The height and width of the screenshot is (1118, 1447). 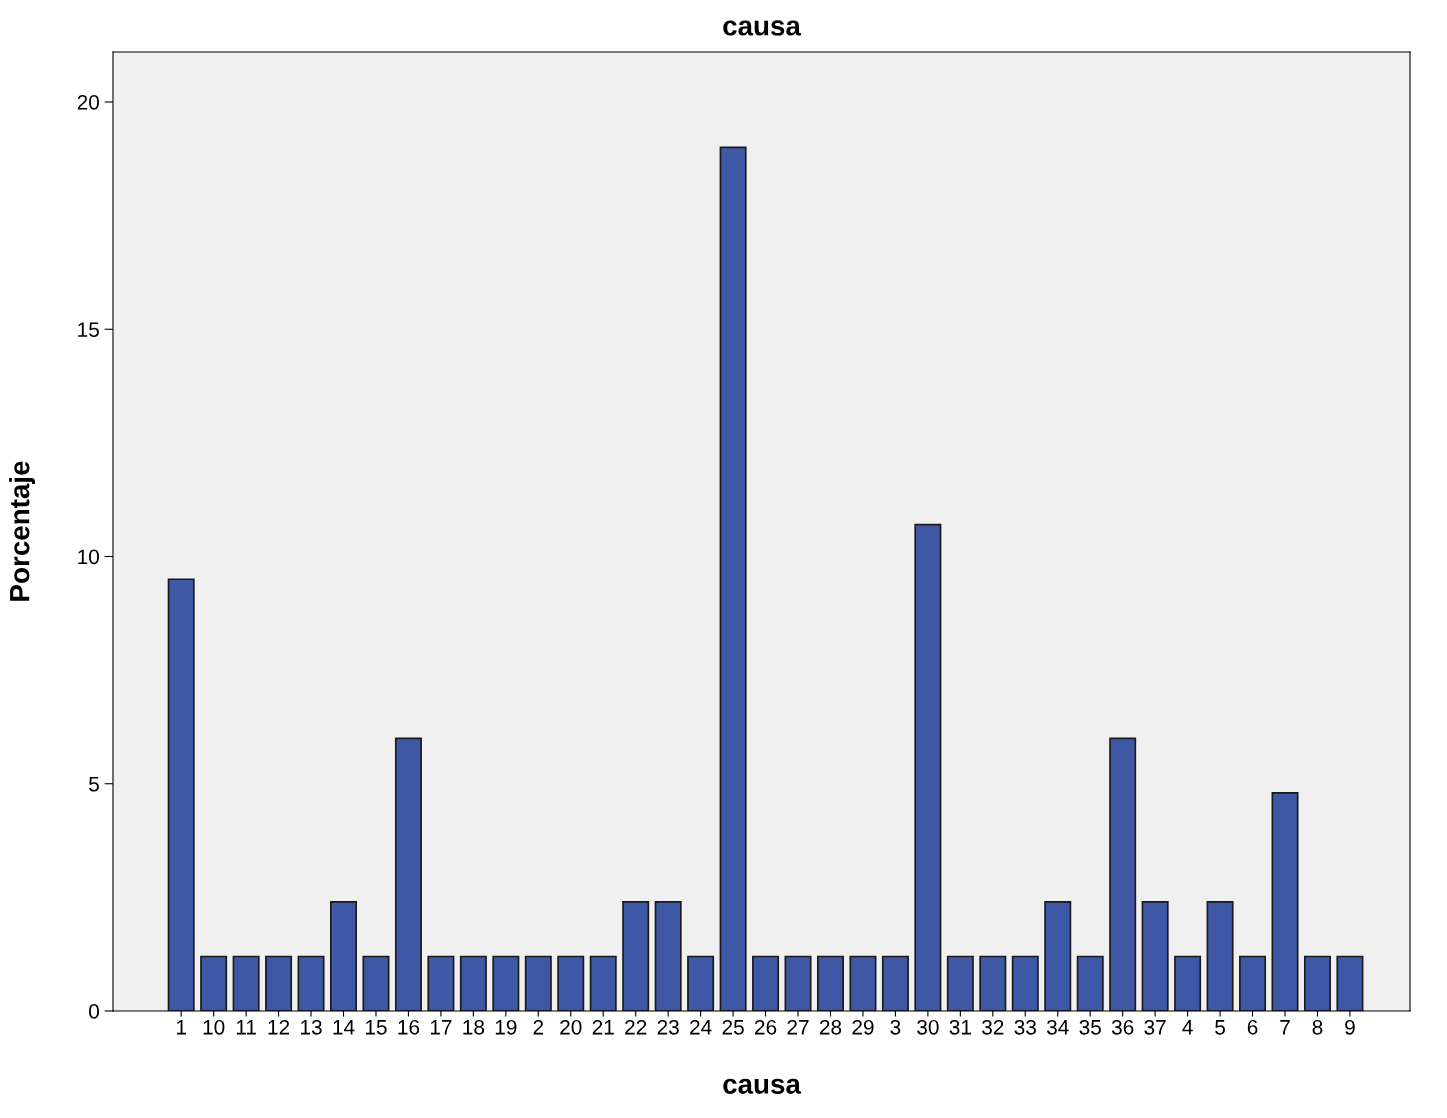 I want to click on x-tick-label: 3, so click(x=895, y=1027).